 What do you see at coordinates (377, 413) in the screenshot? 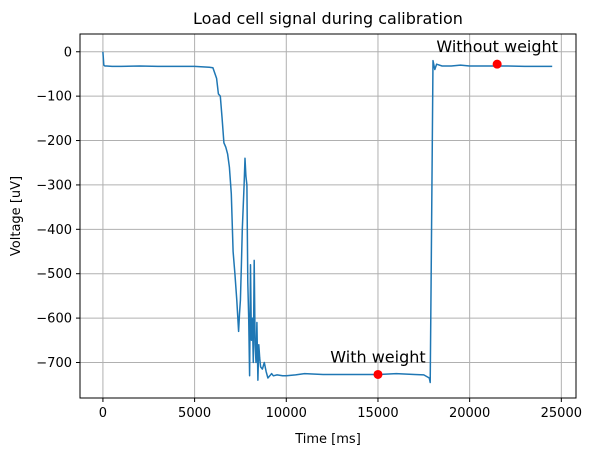
I see `x-tick-label: 15000` at bounding box center [377, 413].